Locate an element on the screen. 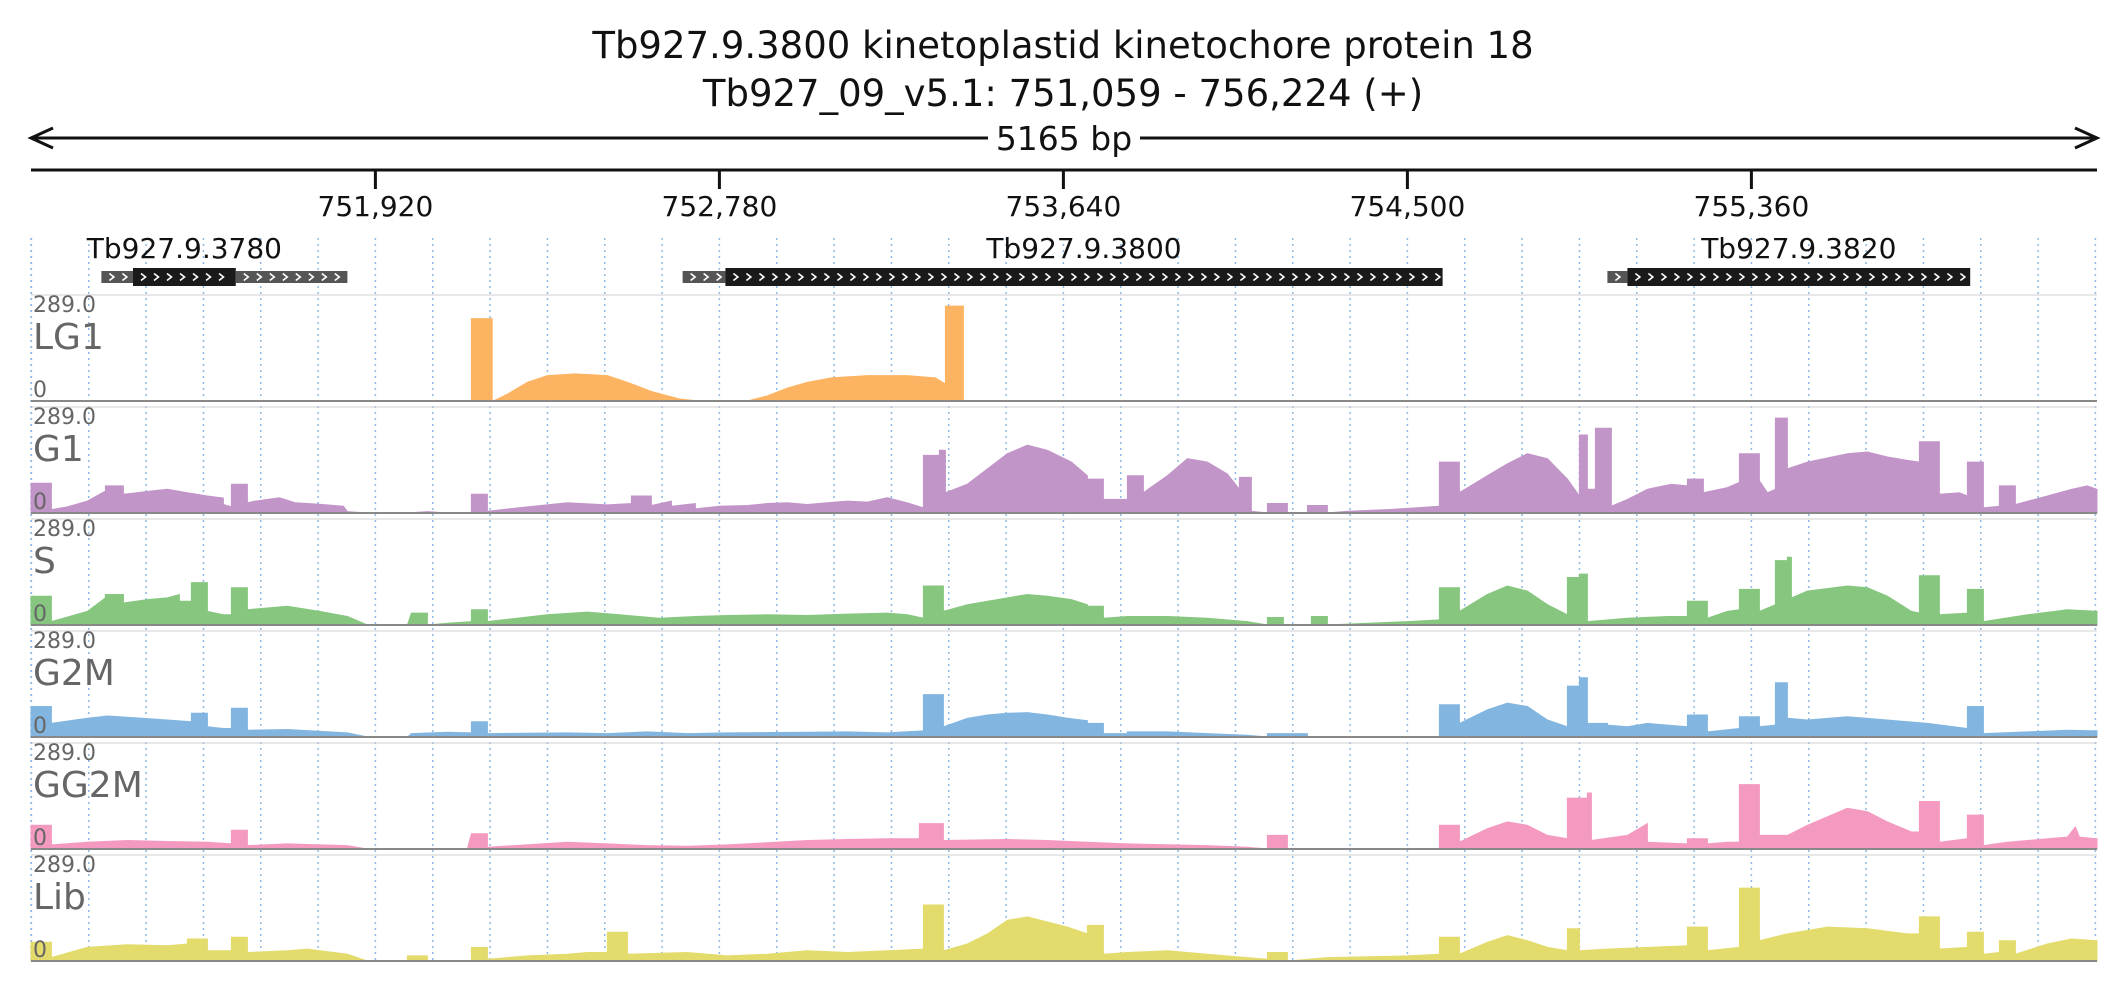 Image resolution: width=2126 pixels, height=1000 pixels. arrowhead-right is located at coordinates (2087, 138).